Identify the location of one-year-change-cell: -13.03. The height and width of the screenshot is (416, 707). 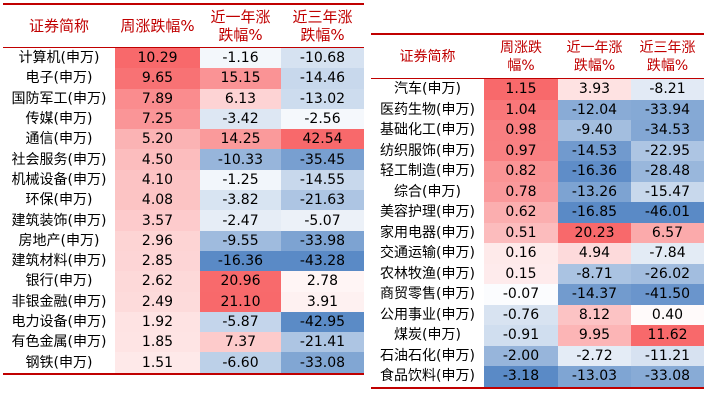
(594, 377).